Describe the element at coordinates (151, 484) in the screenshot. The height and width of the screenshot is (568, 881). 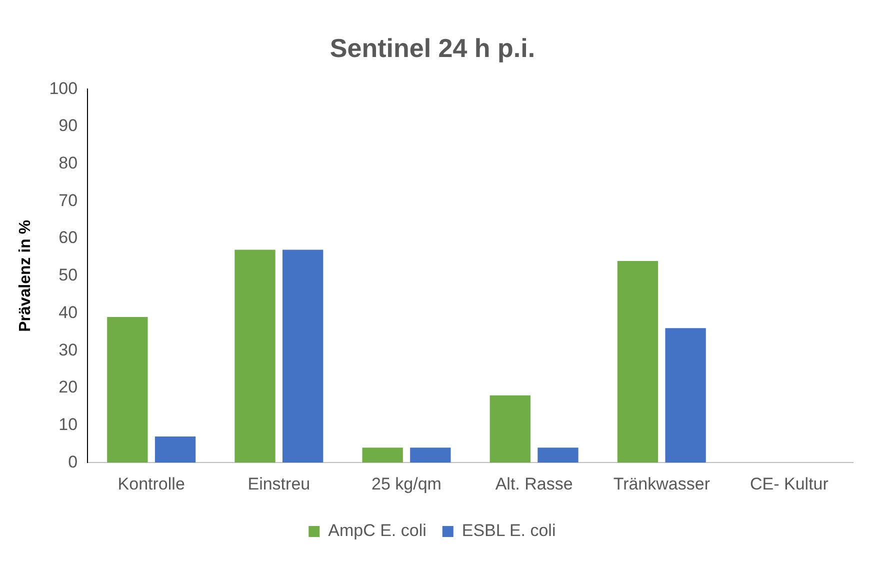
I see `x-tick-label: Kontrolle` at that location.